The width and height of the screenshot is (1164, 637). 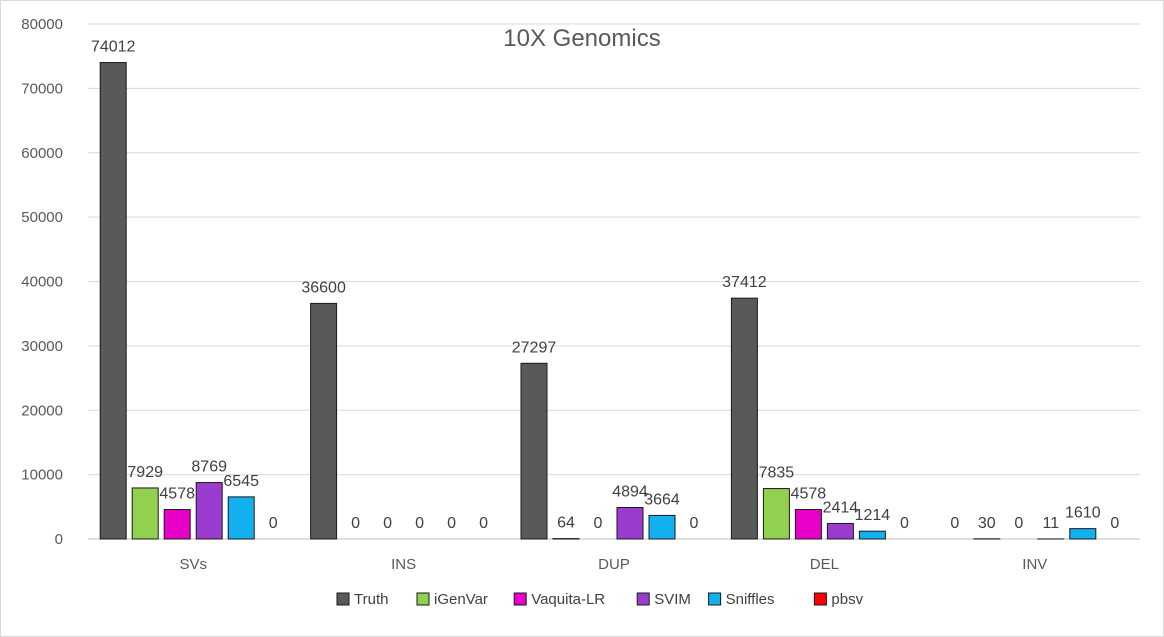 I want to click on bar-igenvar-del, so click(x=776, y=514).